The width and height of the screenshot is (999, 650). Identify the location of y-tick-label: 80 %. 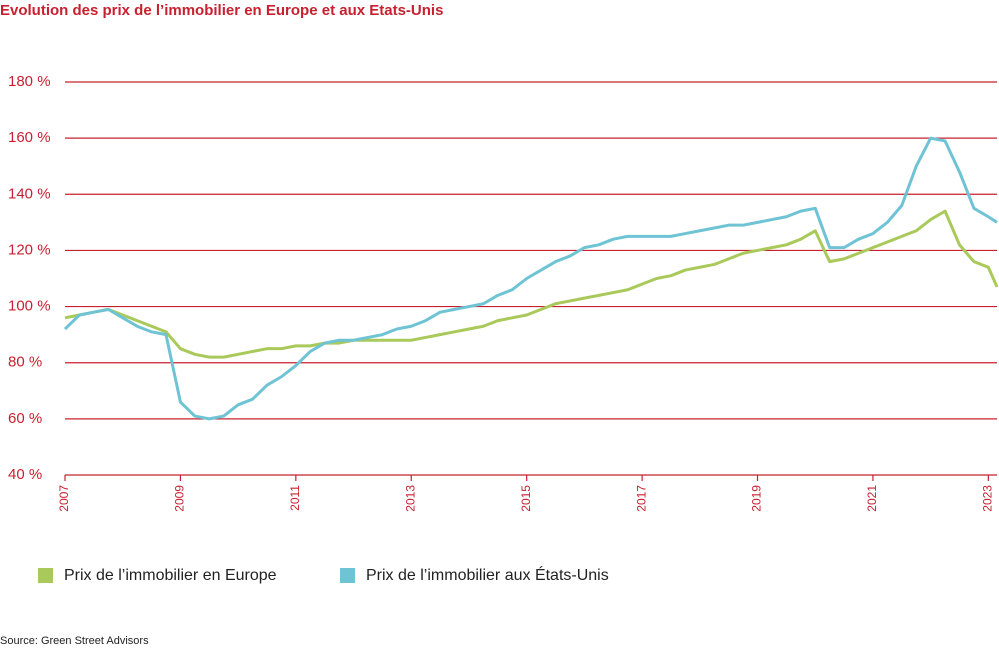
(25, 362).